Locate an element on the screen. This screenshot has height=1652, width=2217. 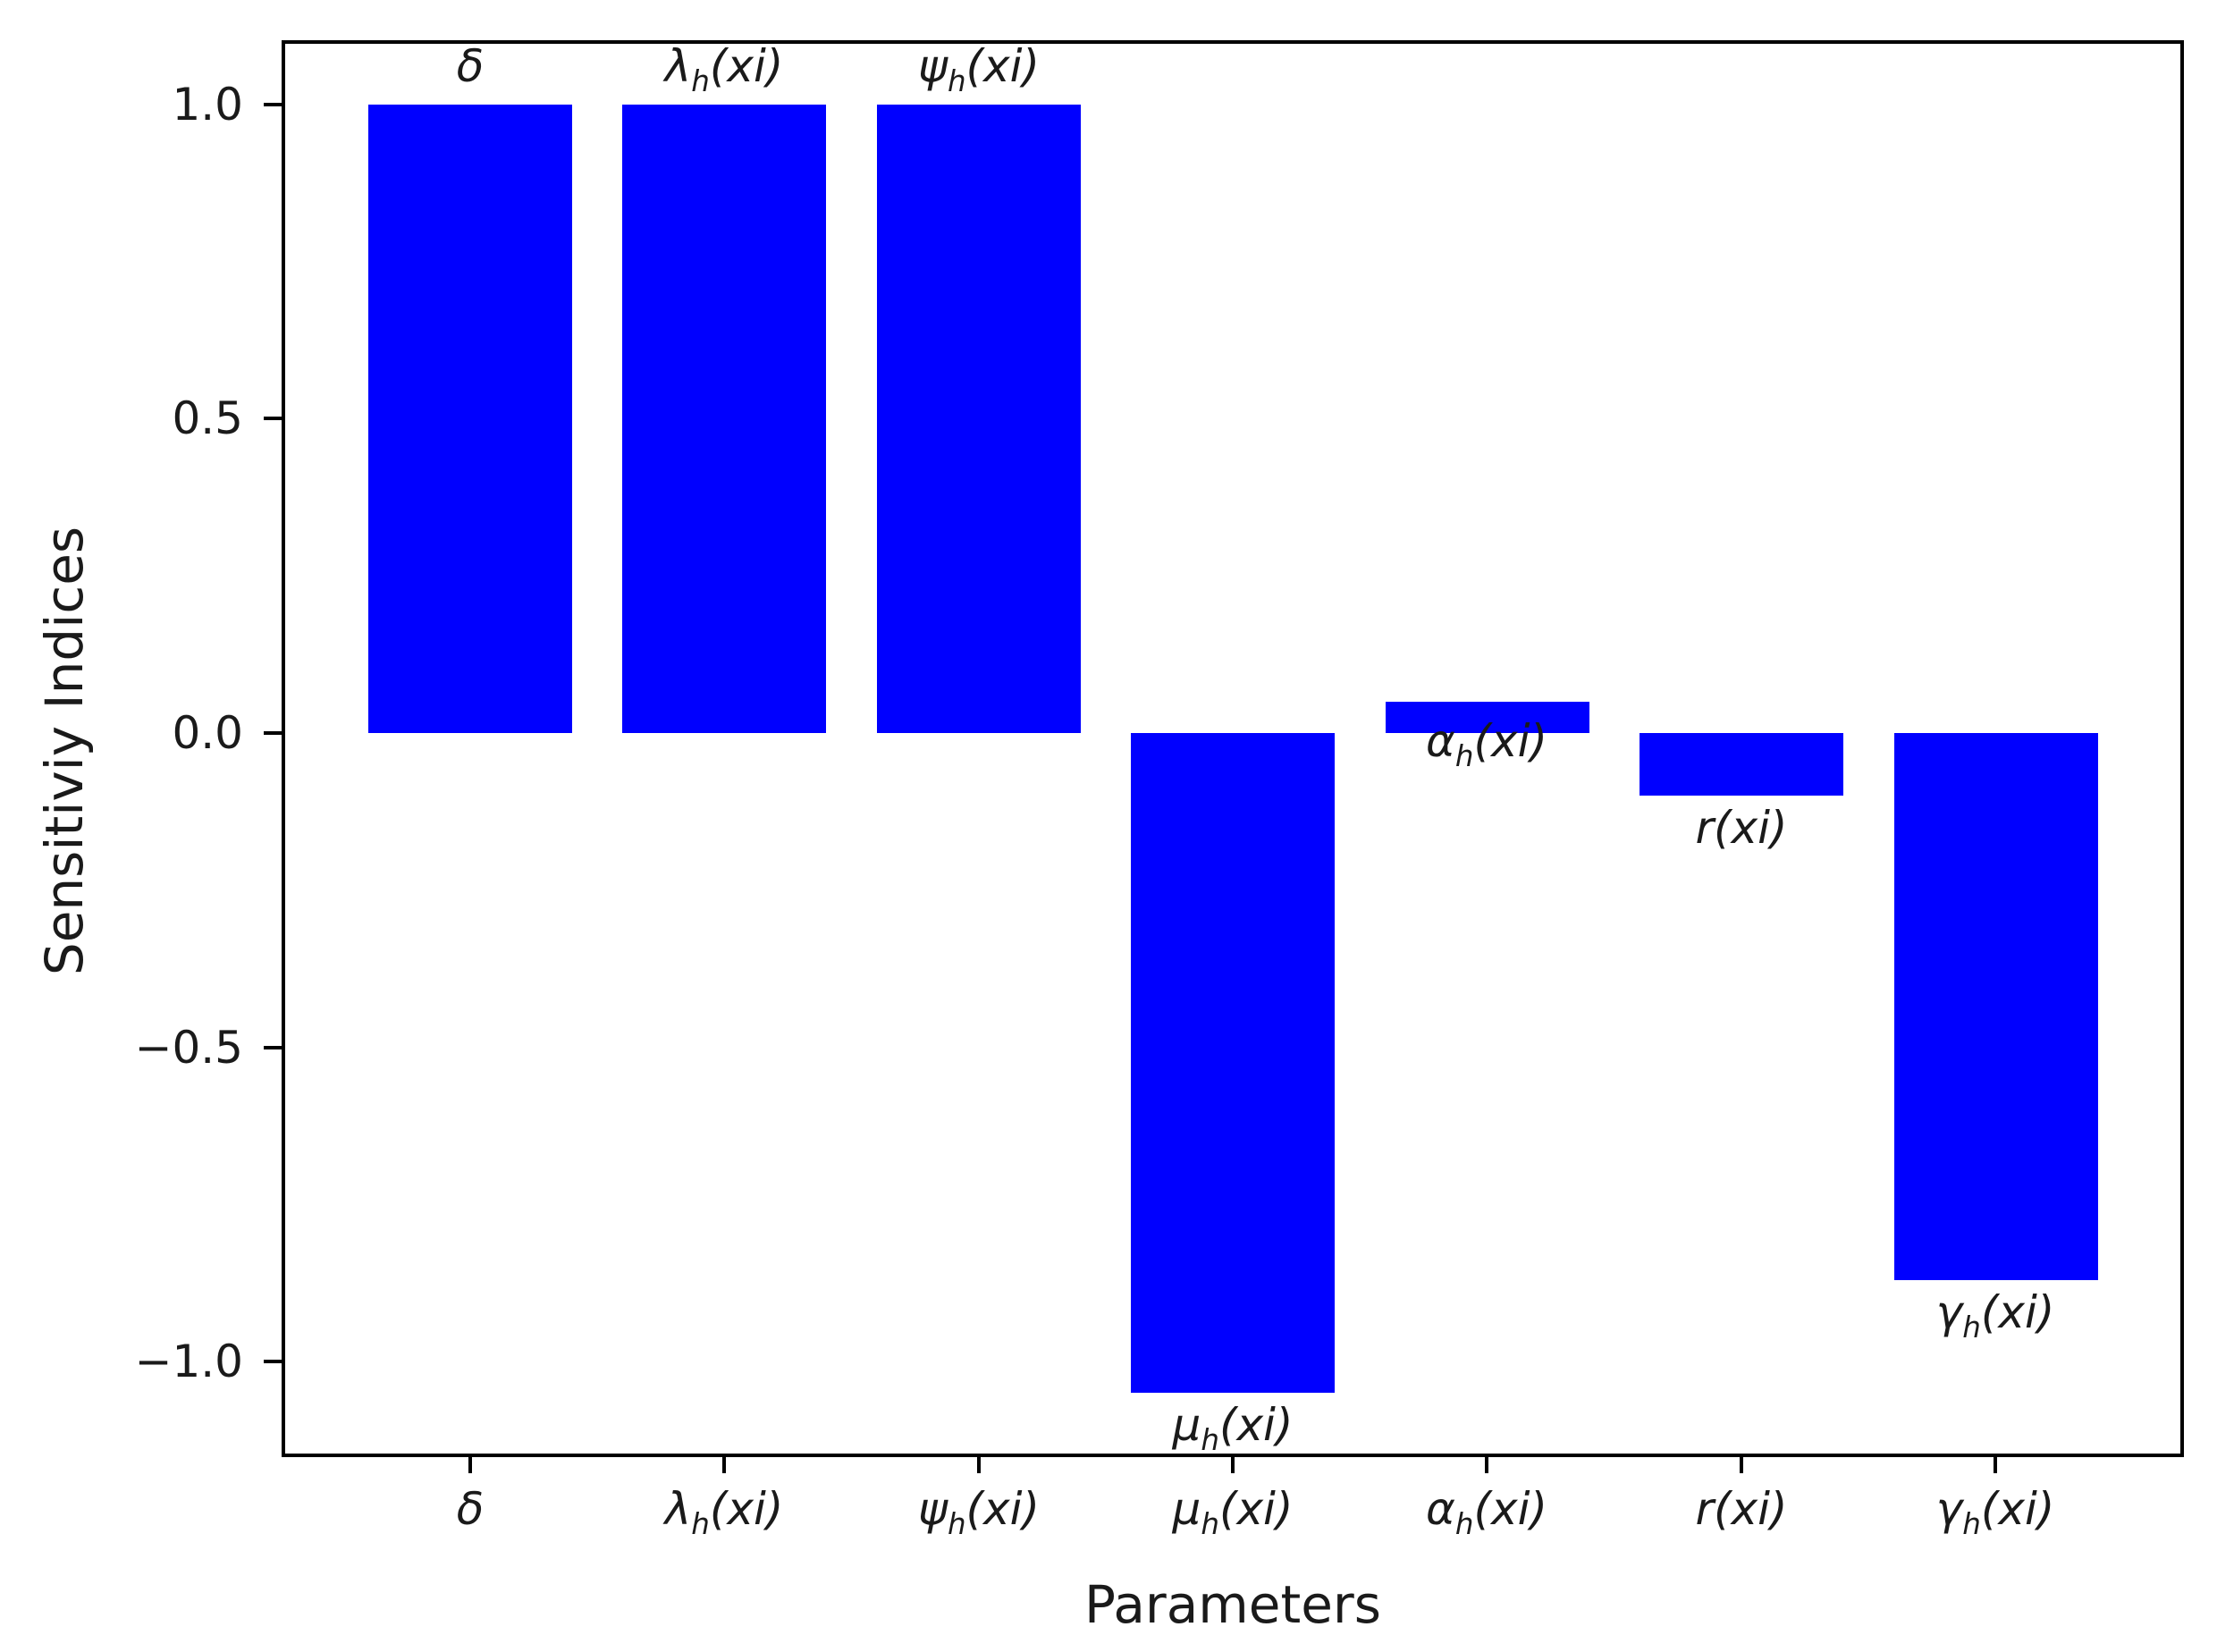
bar-lambda-h is located at coordinates (724, 419).